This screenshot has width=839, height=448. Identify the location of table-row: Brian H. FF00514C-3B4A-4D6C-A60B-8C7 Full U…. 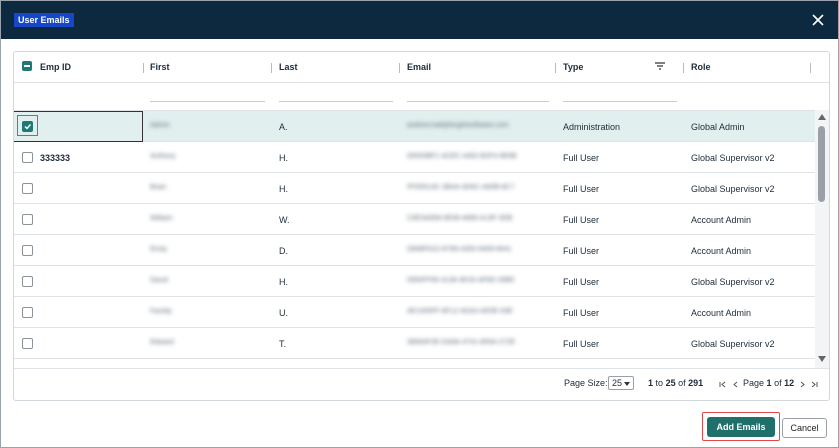
(414, 188).